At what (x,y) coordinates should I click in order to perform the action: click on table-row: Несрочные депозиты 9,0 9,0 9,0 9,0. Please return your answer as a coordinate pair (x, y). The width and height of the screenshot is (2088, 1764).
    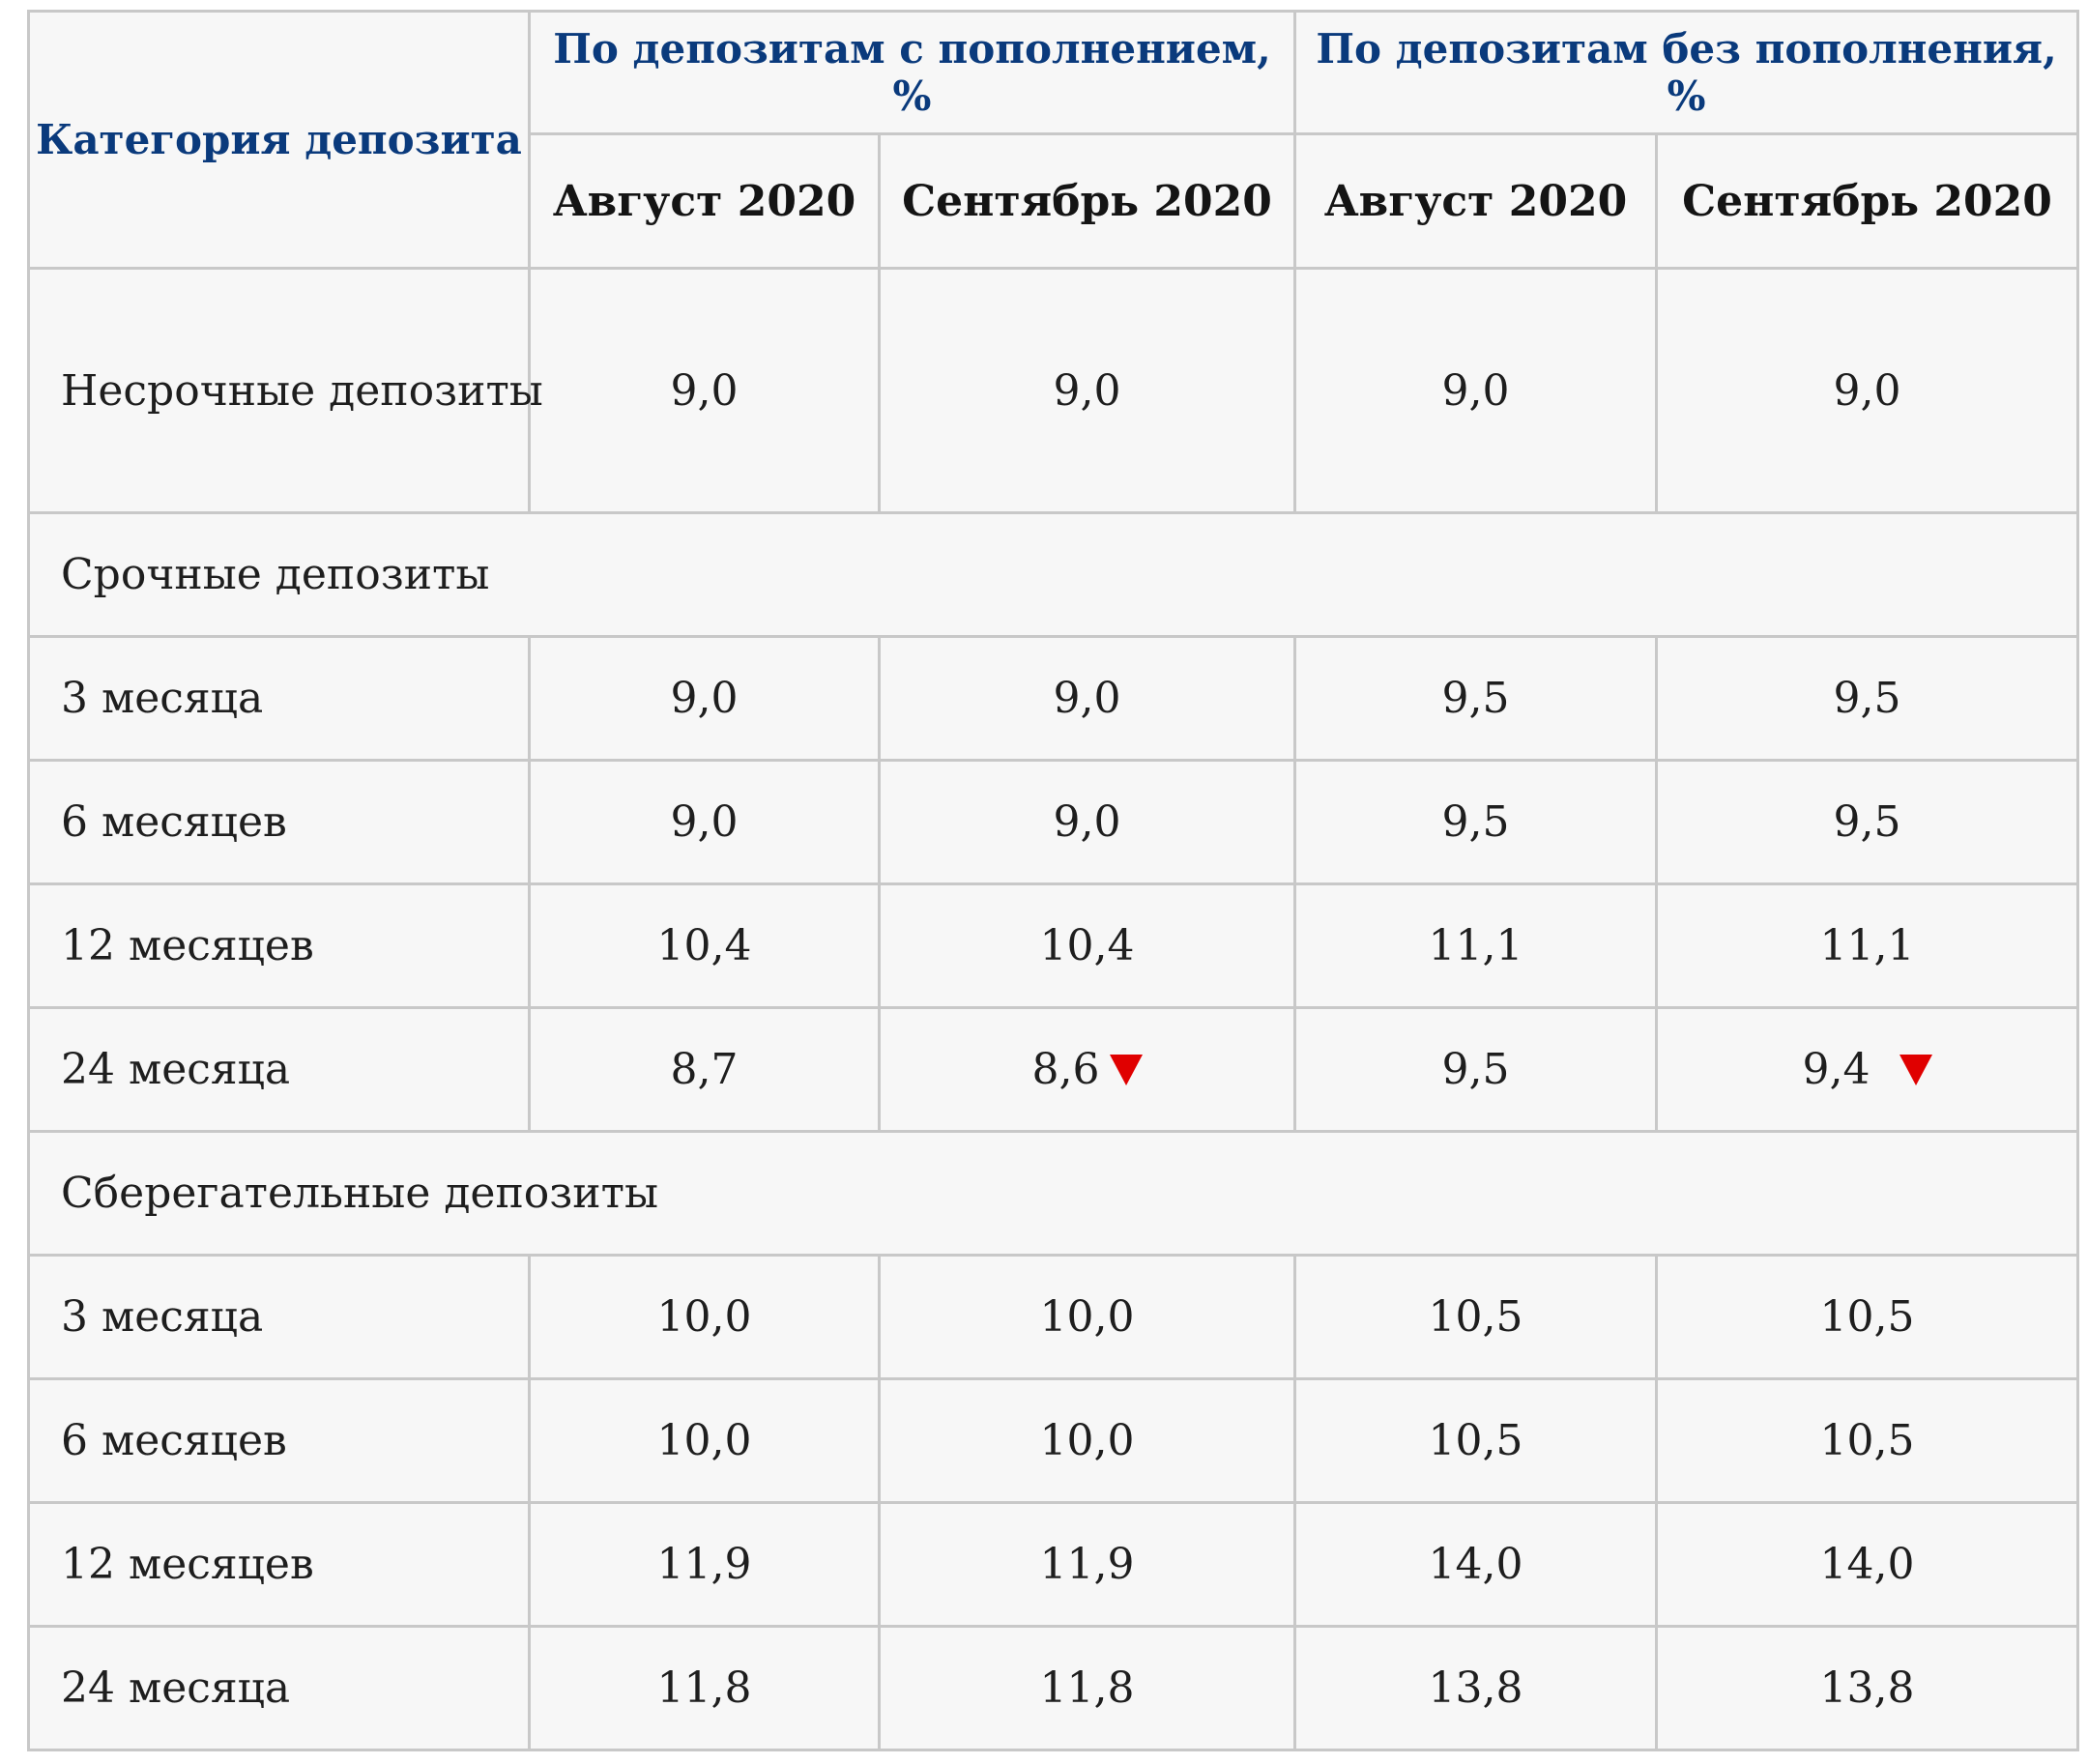
    Looking at the image, I should click on (1053, 390).